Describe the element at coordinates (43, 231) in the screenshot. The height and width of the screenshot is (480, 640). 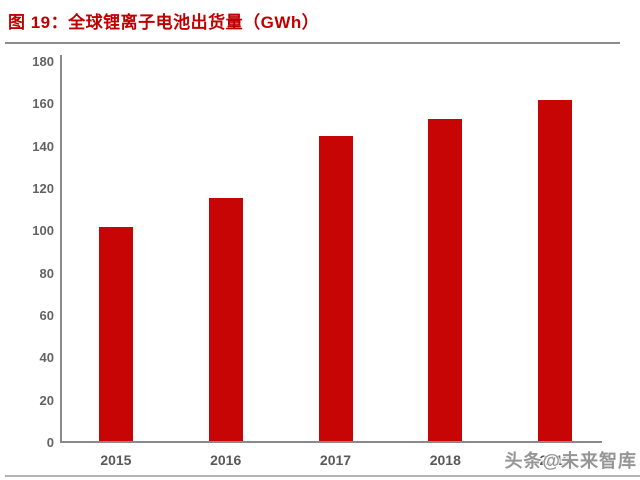
I see `y-tick-label: 100` at that location.